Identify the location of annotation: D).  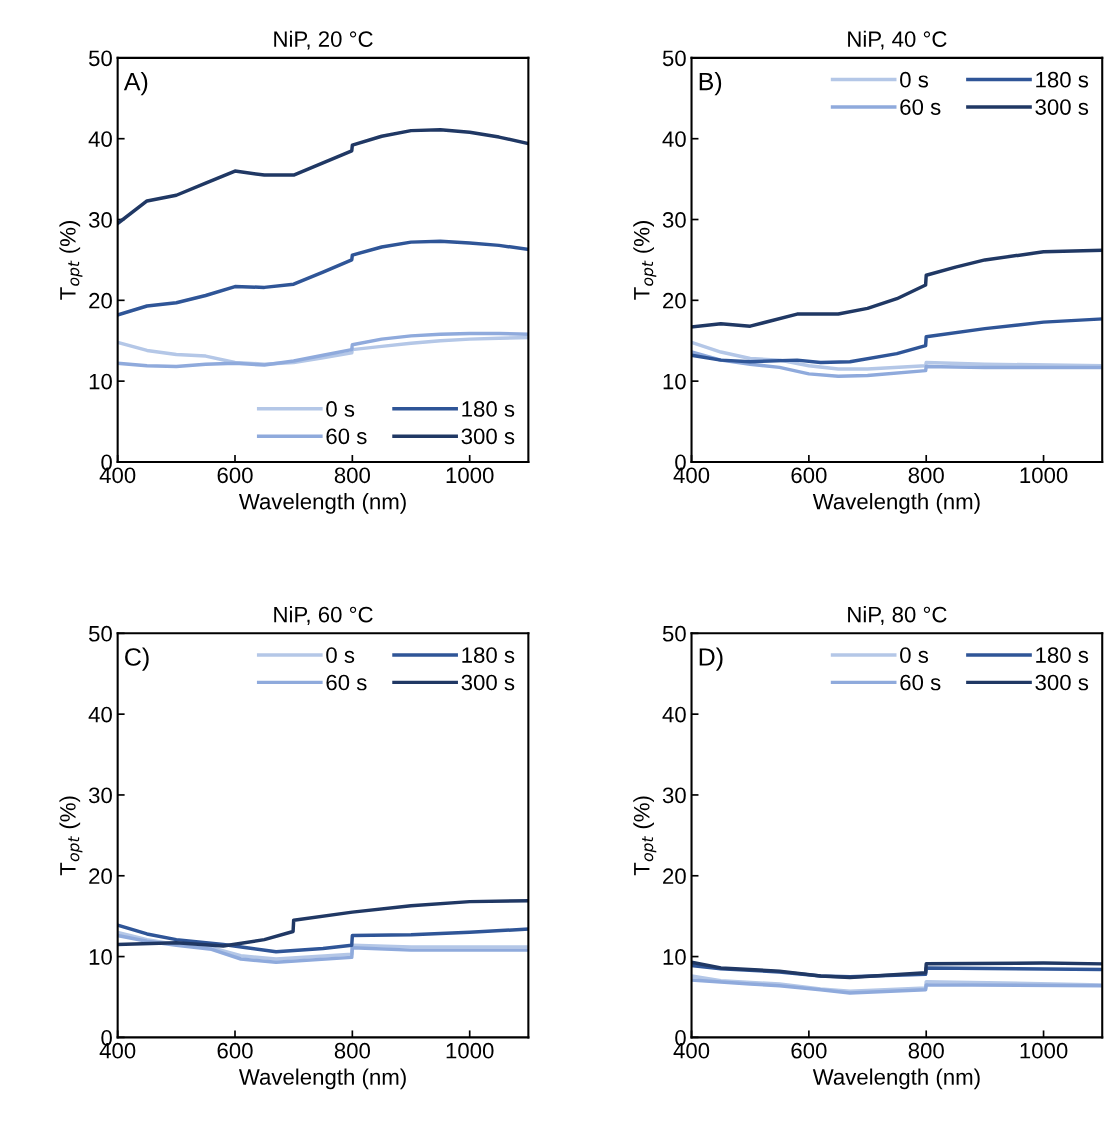
(711, 659).